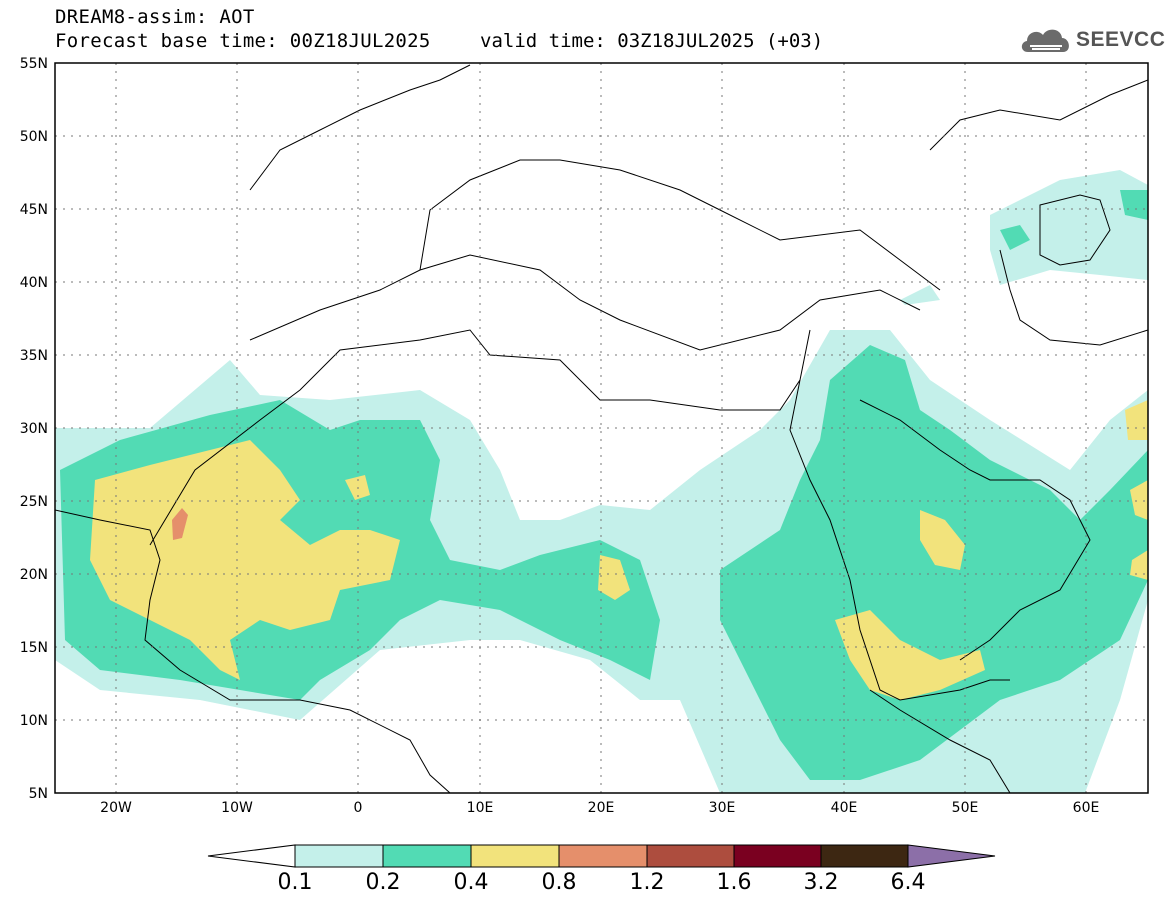 The width and height of the screenshot is (1165, 905). Describe the element at coordinates (34, 721) in the screenshot. I see `lat-label: 10N` at that location.